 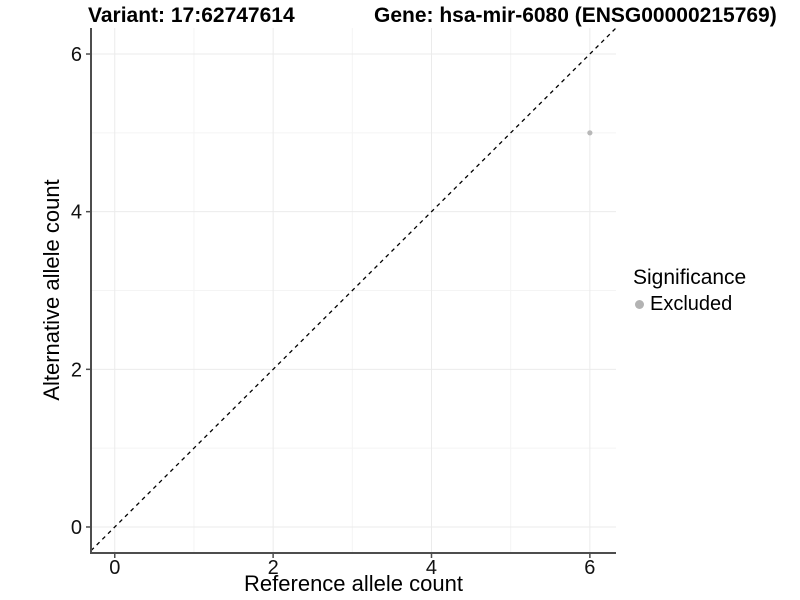 What do you see at coordinates (76, 370) in the screenshot?
I see `y-tick-label: 2` at bounding box center [76, 370].